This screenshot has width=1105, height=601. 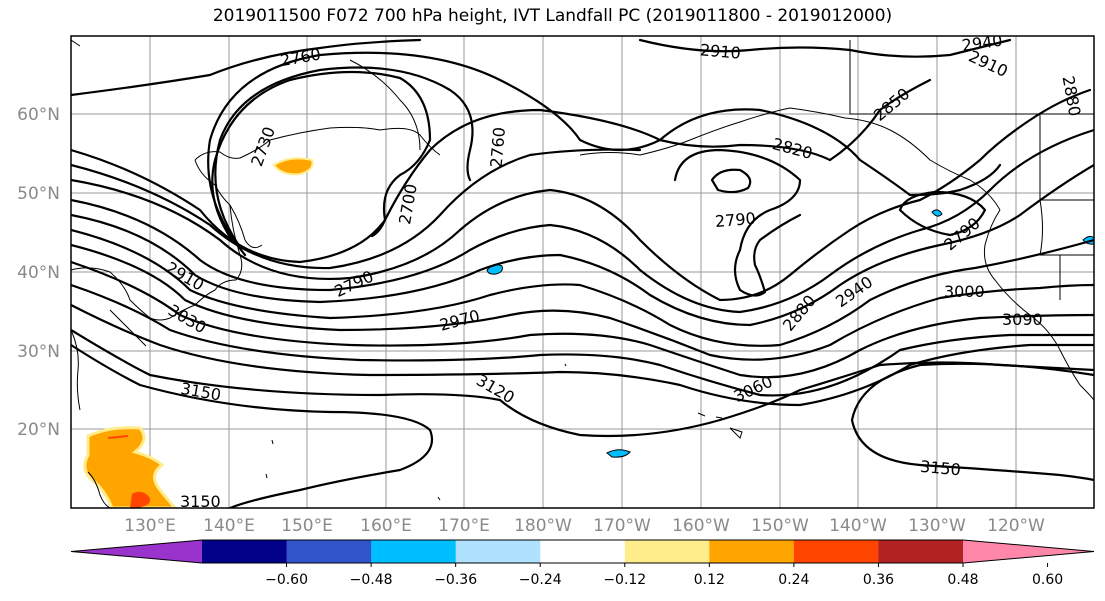 What do you see at coordinates (498, 147) in the screenshot?
I see `contour-label: 2760` at bounding box center [498, 147].